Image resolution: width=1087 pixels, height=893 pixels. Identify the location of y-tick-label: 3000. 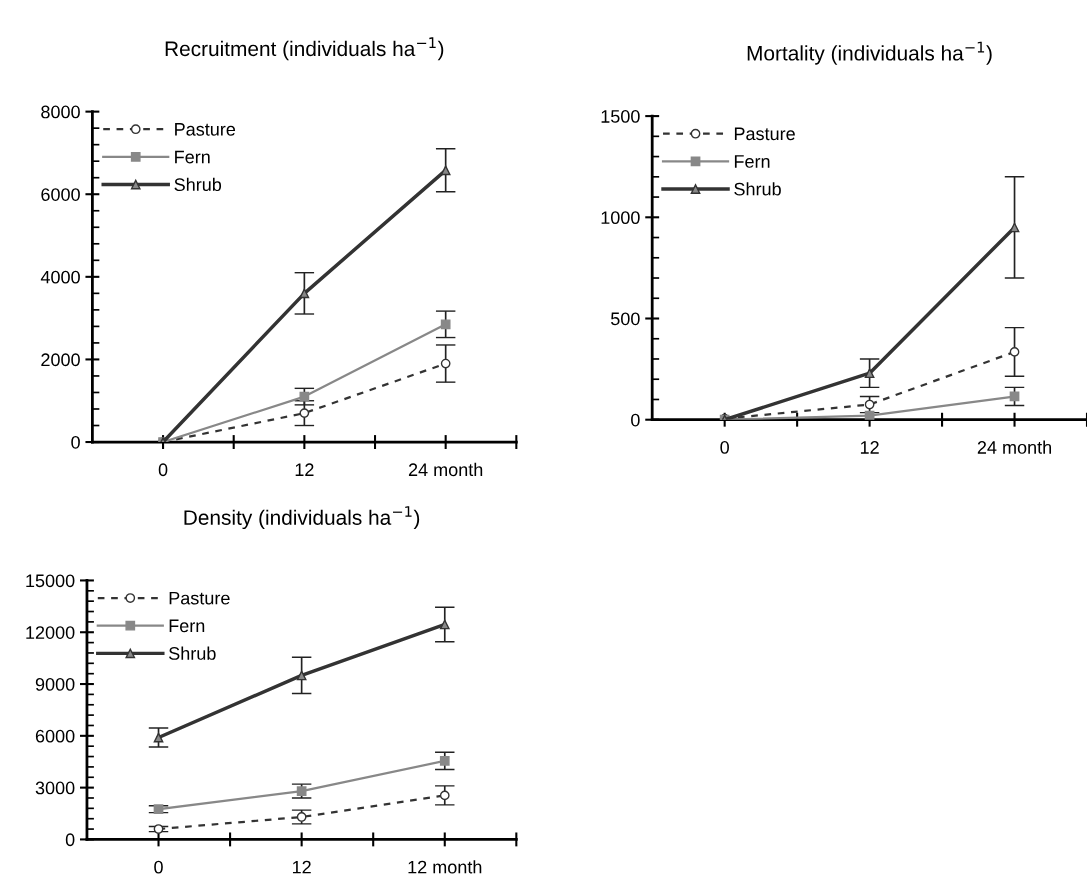
(55, 788).